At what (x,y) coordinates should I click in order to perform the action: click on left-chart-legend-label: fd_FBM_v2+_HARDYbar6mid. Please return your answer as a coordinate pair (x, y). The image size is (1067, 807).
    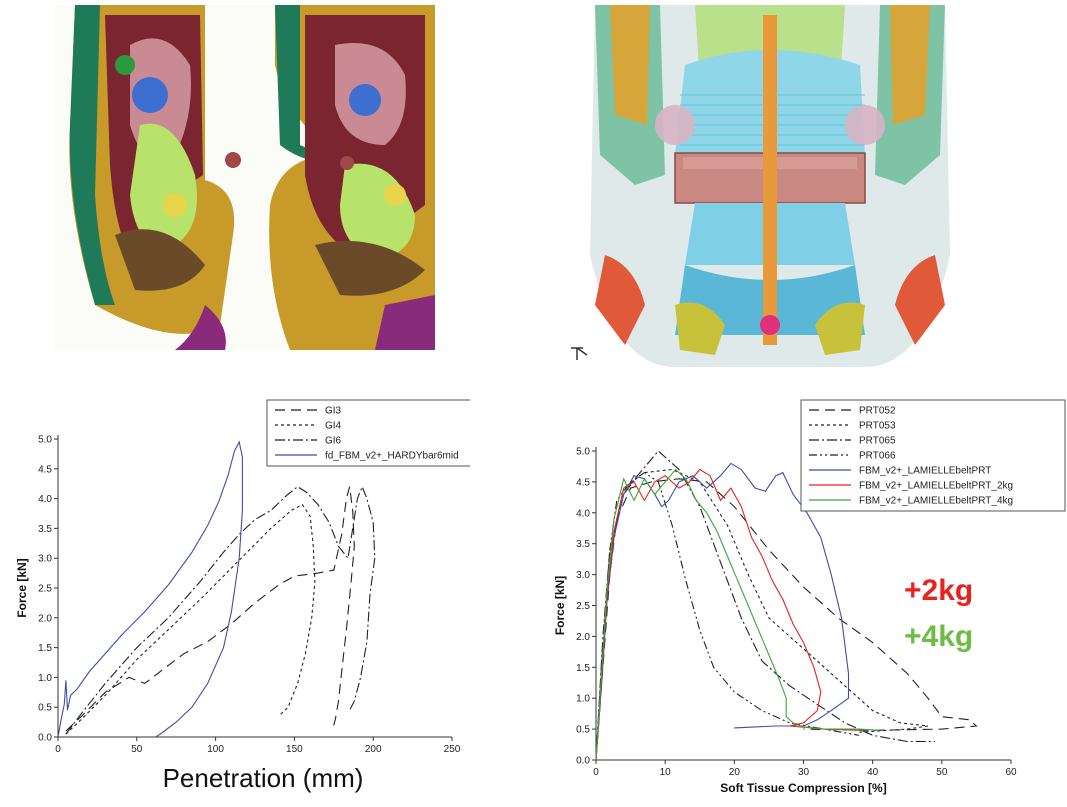
    Looking at the image, I should click on (392, 456).